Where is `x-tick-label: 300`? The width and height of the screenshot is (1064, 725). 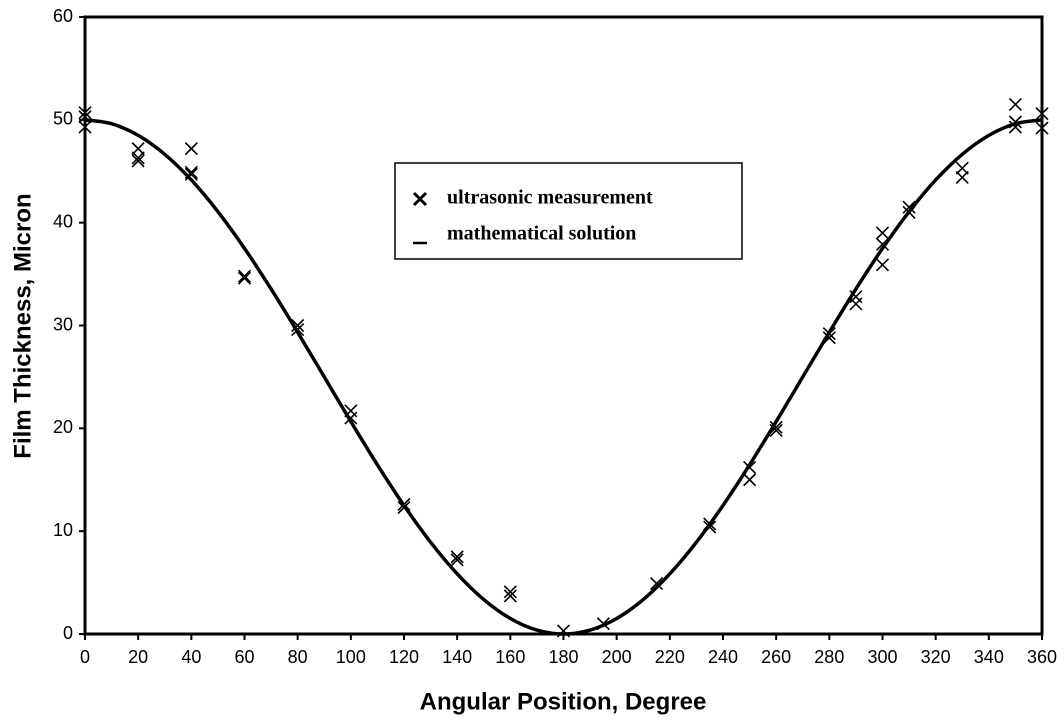
x-tick-label: 300 is located at coordinates (882, 657).